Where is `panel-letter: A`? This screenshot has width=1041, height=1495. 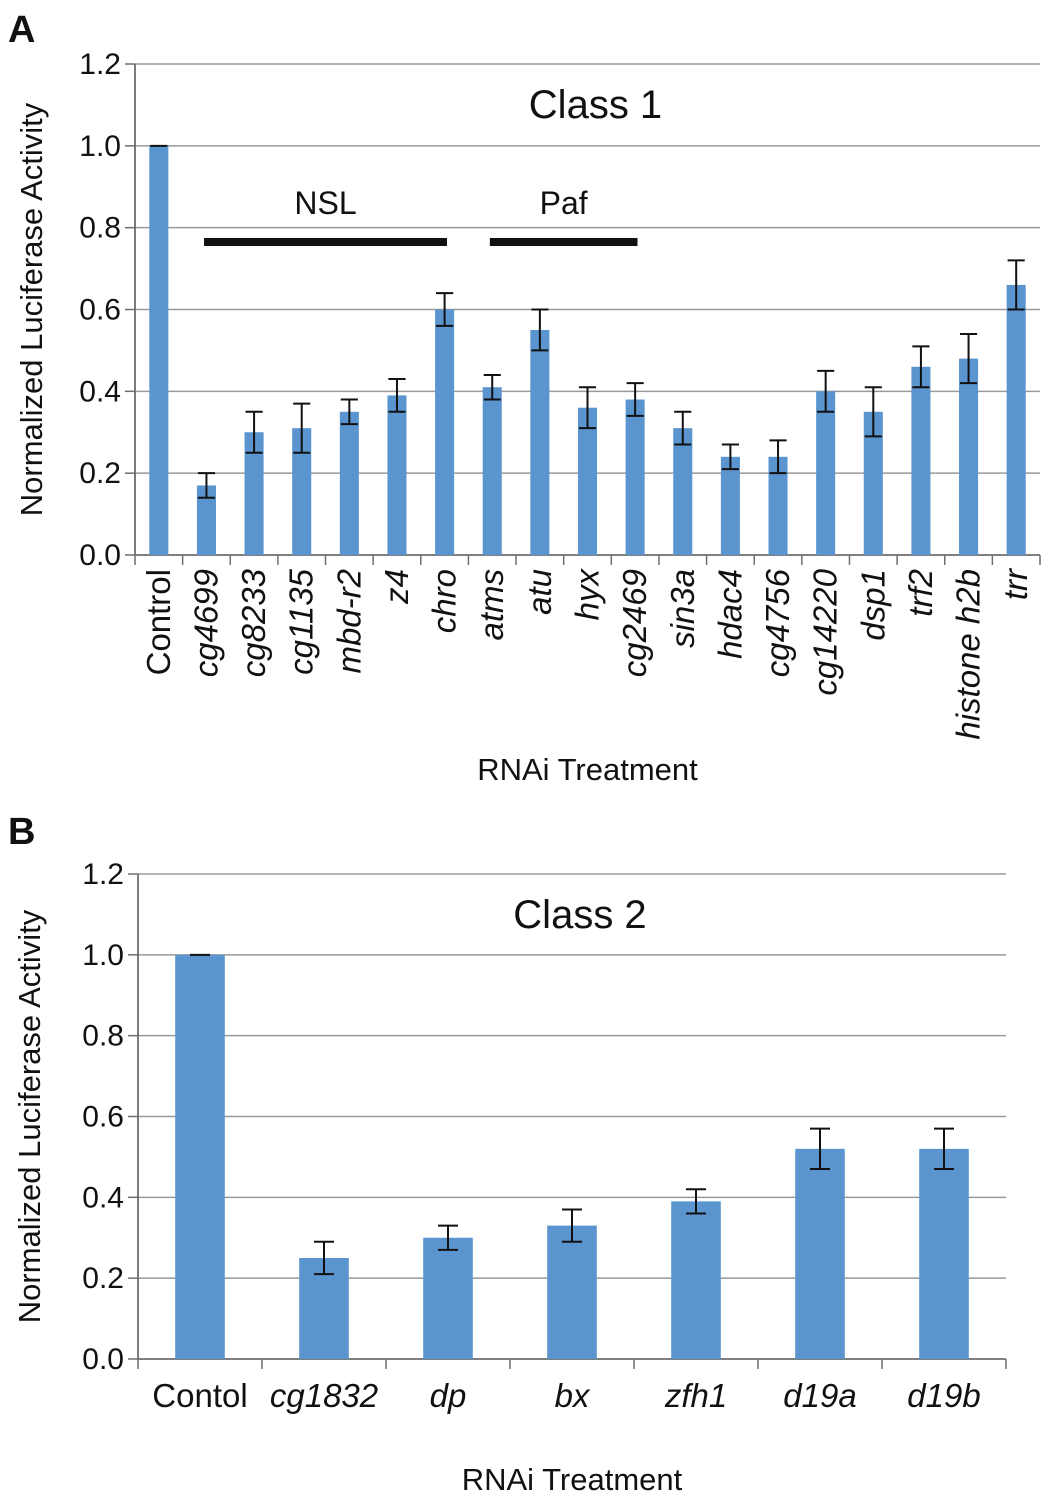 panel-letter: A is located at coordinates (21, 30).